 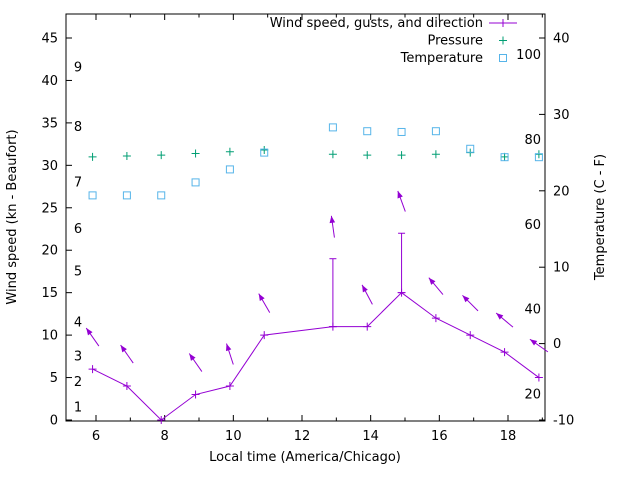 I want to click on legend-label: Pressure, so click(x=455, y=41).